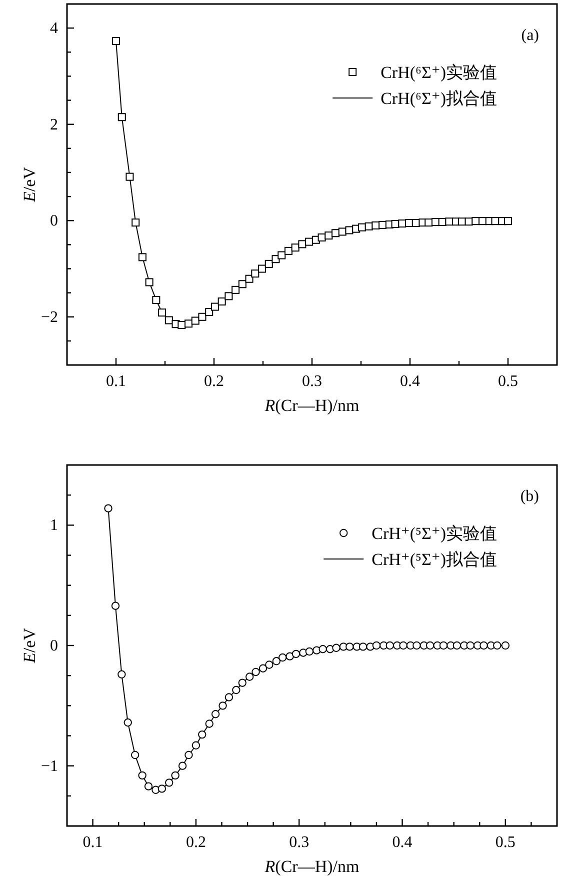 This screenshot has width=563, height=884. I want to click on legend-label: CrH⁺(⁵Σ⁺)实验值, so click(434, 533).